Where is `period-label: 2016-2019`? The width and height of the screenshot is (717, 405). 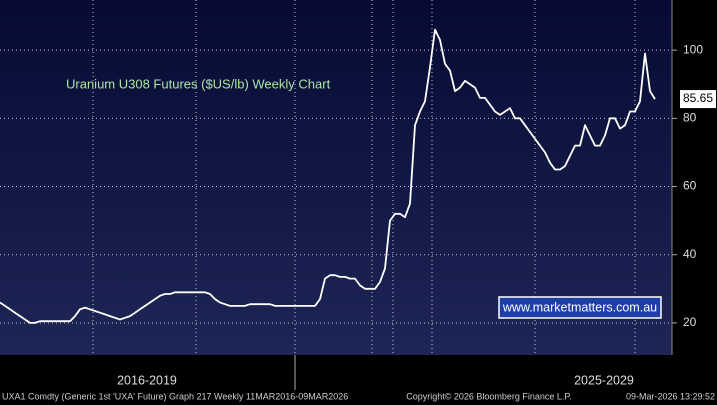
period-label: 2016-2019 is located at coordinates (147, 380).